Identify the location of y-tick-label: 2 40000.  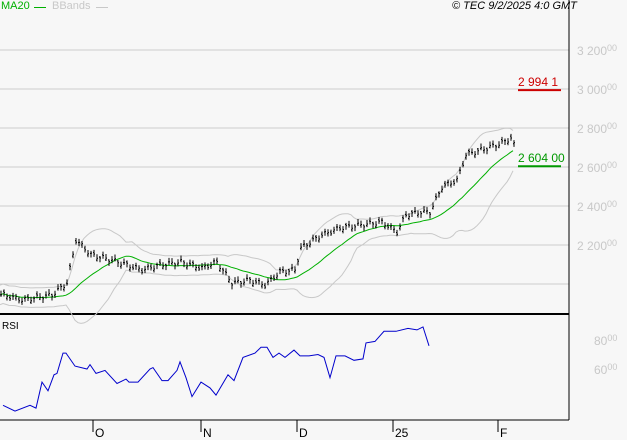
(597, 206).